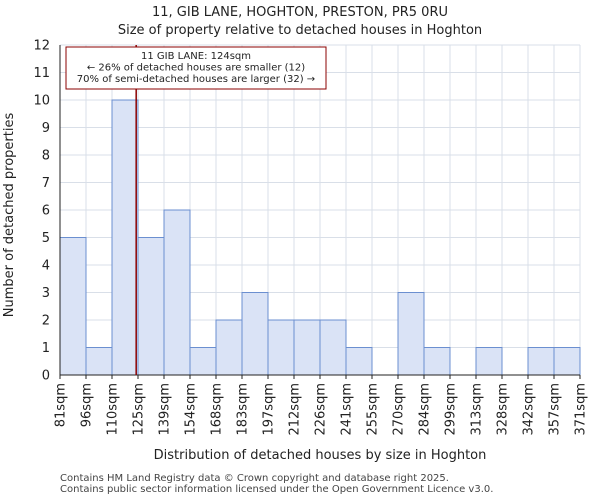  What do you see at coordinates (477, 409) in the screenshot?
I see `x-tick-label: 313sqm` at bounding box center [477, 409].